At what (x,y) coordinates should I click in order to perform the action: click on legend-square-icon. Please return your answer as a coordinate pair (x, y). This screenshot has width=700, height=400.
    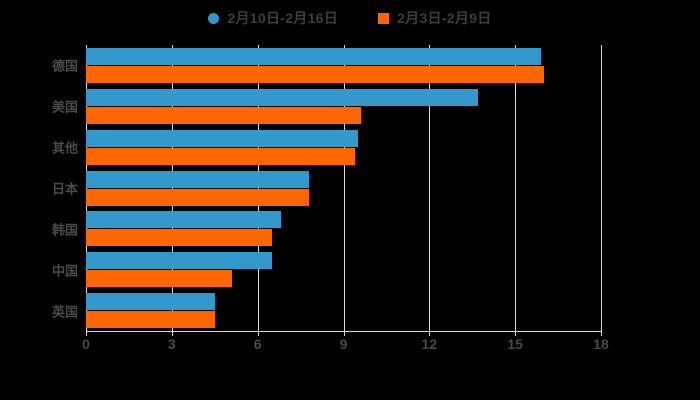
    Looking at the image, I should click on (384, 18).